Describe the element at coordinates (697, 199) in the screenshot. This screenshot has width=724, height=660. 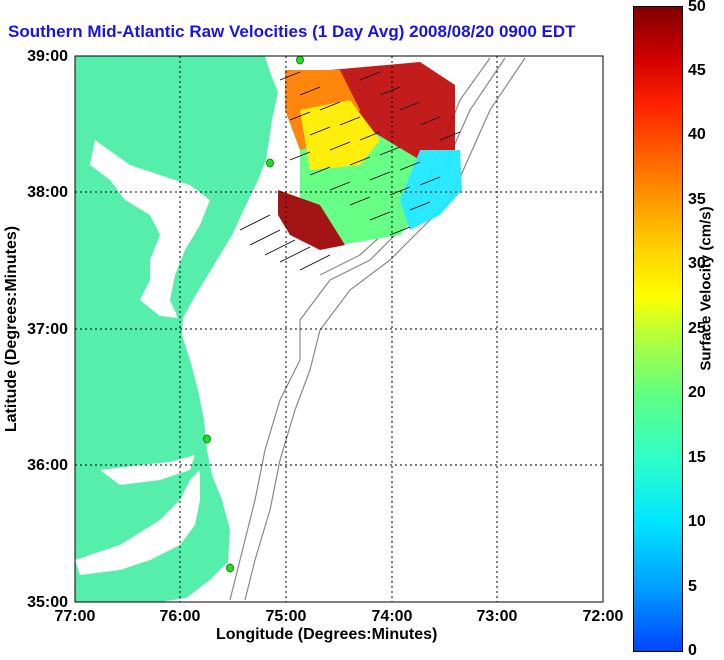
I see `colorbar-tick: 35` at that location.